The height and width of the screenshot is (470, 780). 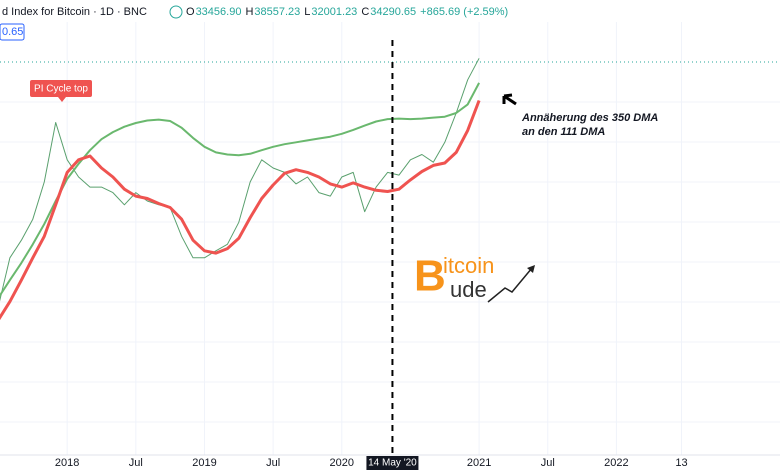 I want to click on price-tag: 0.65, so click(x=12, y=32).